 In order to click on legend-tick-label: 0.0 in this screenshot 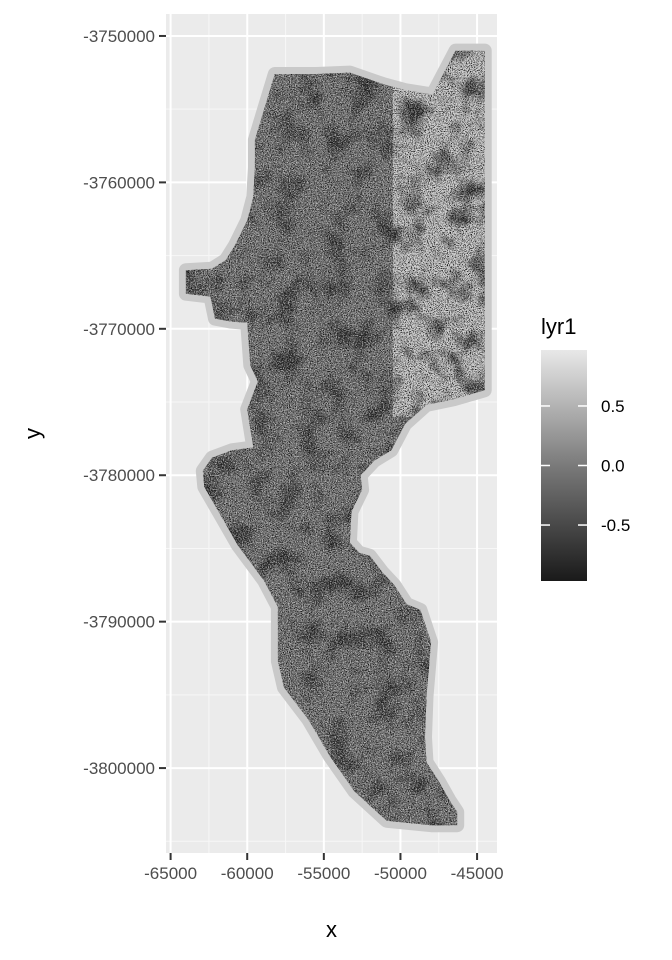, I will do `click(613, 466)`.